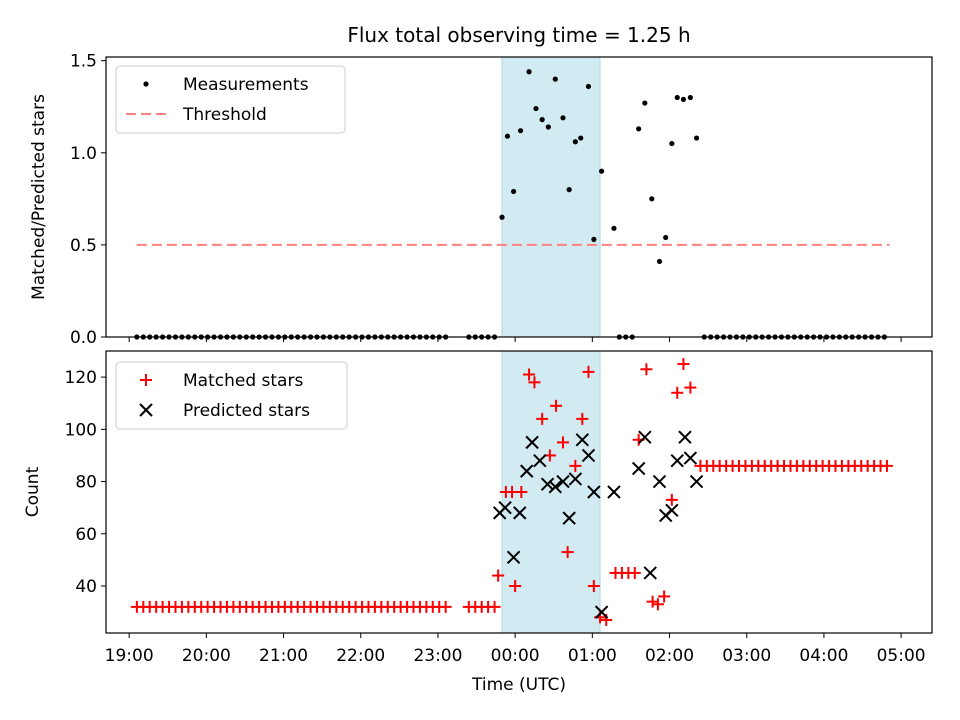 The height and width of the screenshot is (720, 960). Describe the element at coordinates (33, 491) in the screenshot. I see `bottom-y-label: Count` at that location.